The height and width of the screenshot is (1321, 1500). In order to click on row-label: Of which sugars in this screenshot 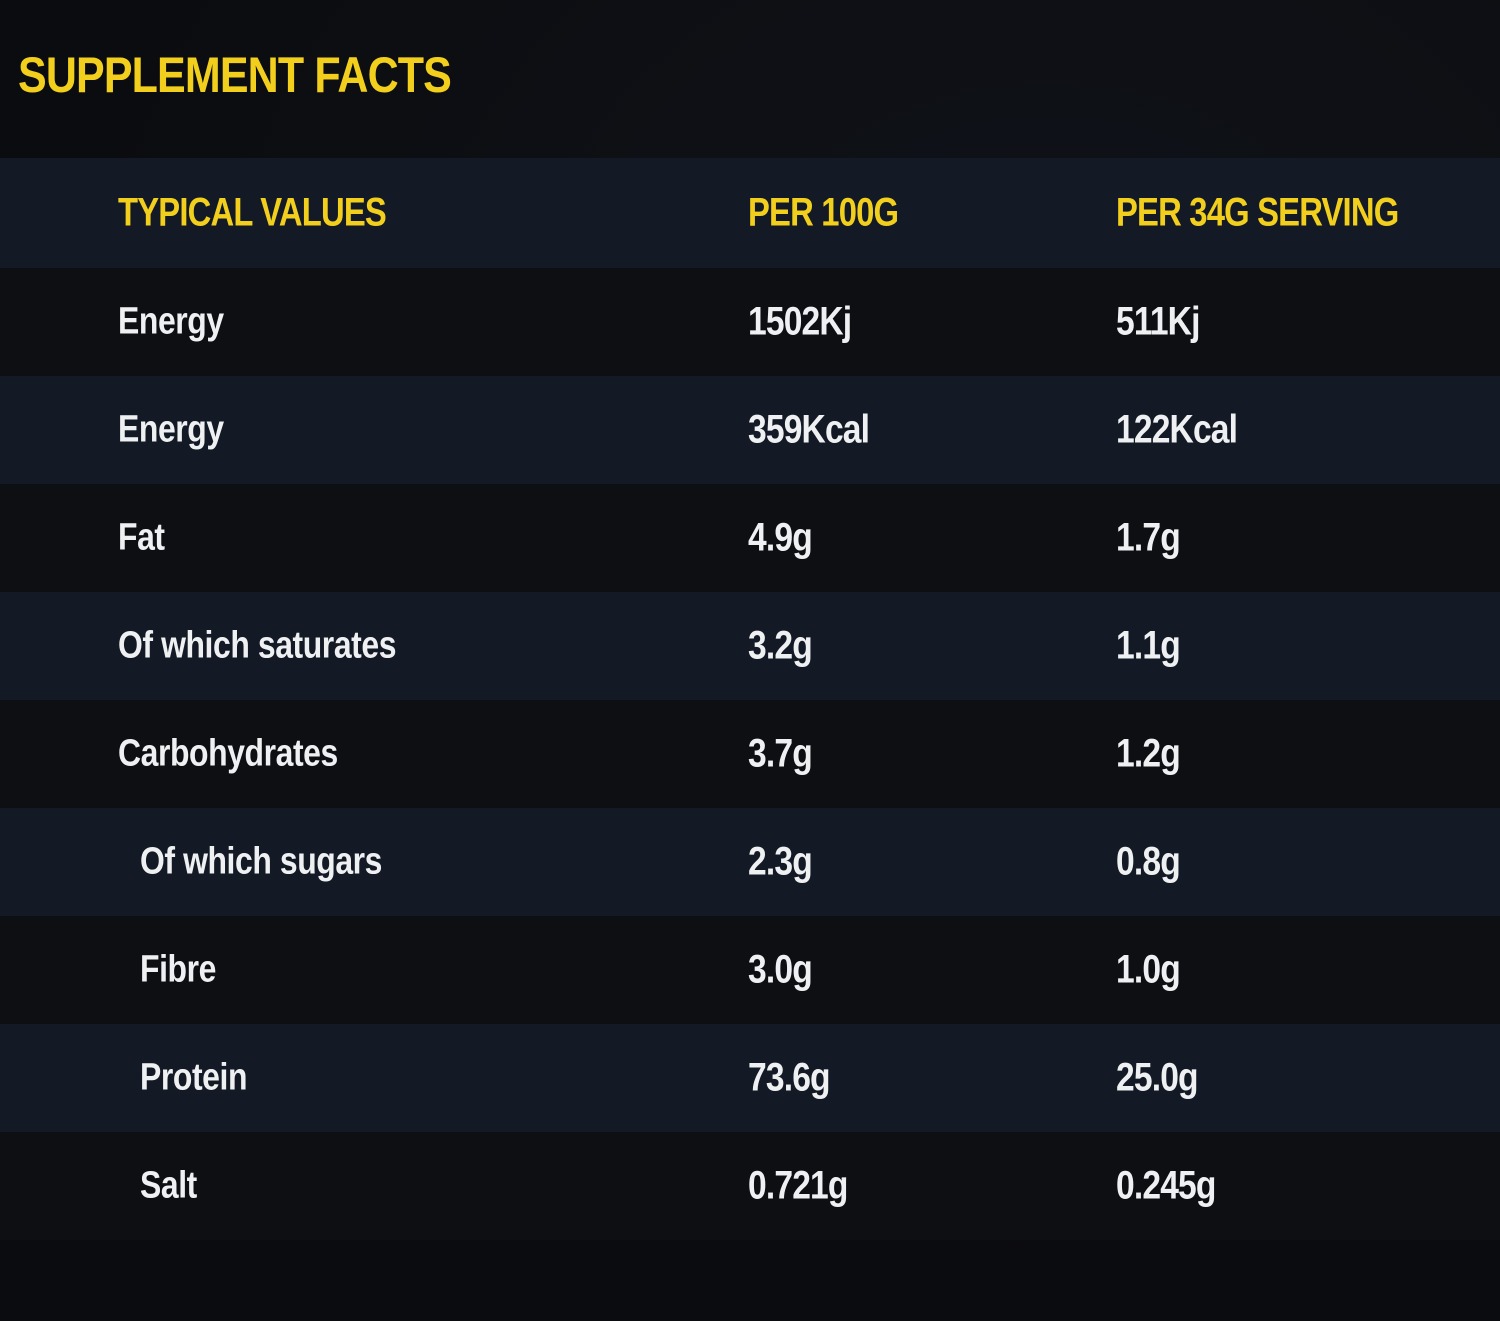, I will do `click(261, 861)`.